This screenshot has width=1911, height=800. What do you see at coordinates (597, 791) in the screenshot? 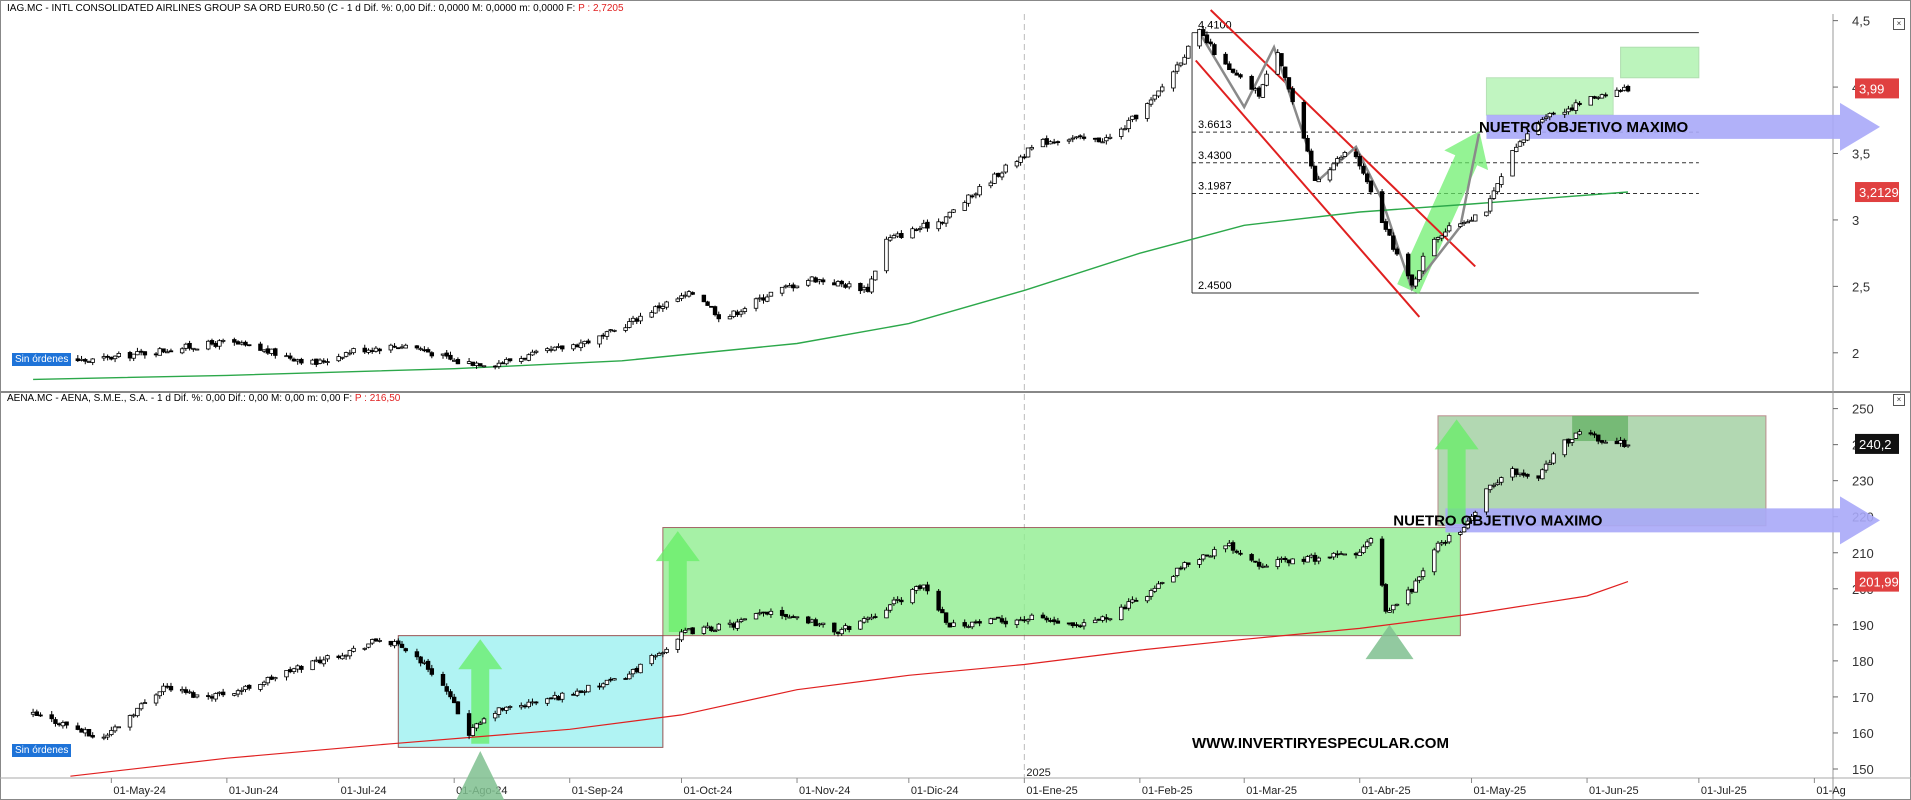
I see `x-tick-label: 01-Sep-24` at bounding box center [597, 791].